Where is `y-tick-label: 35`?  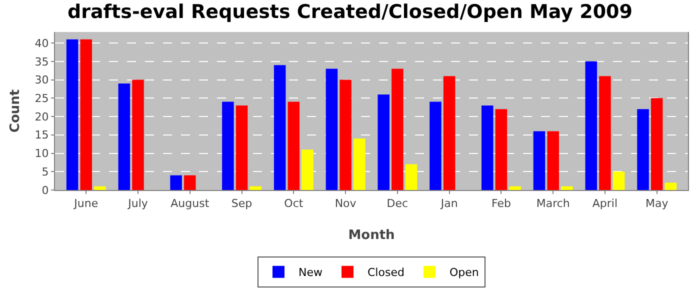 y-tick-label: 35 is located at coordinates (41, 61).